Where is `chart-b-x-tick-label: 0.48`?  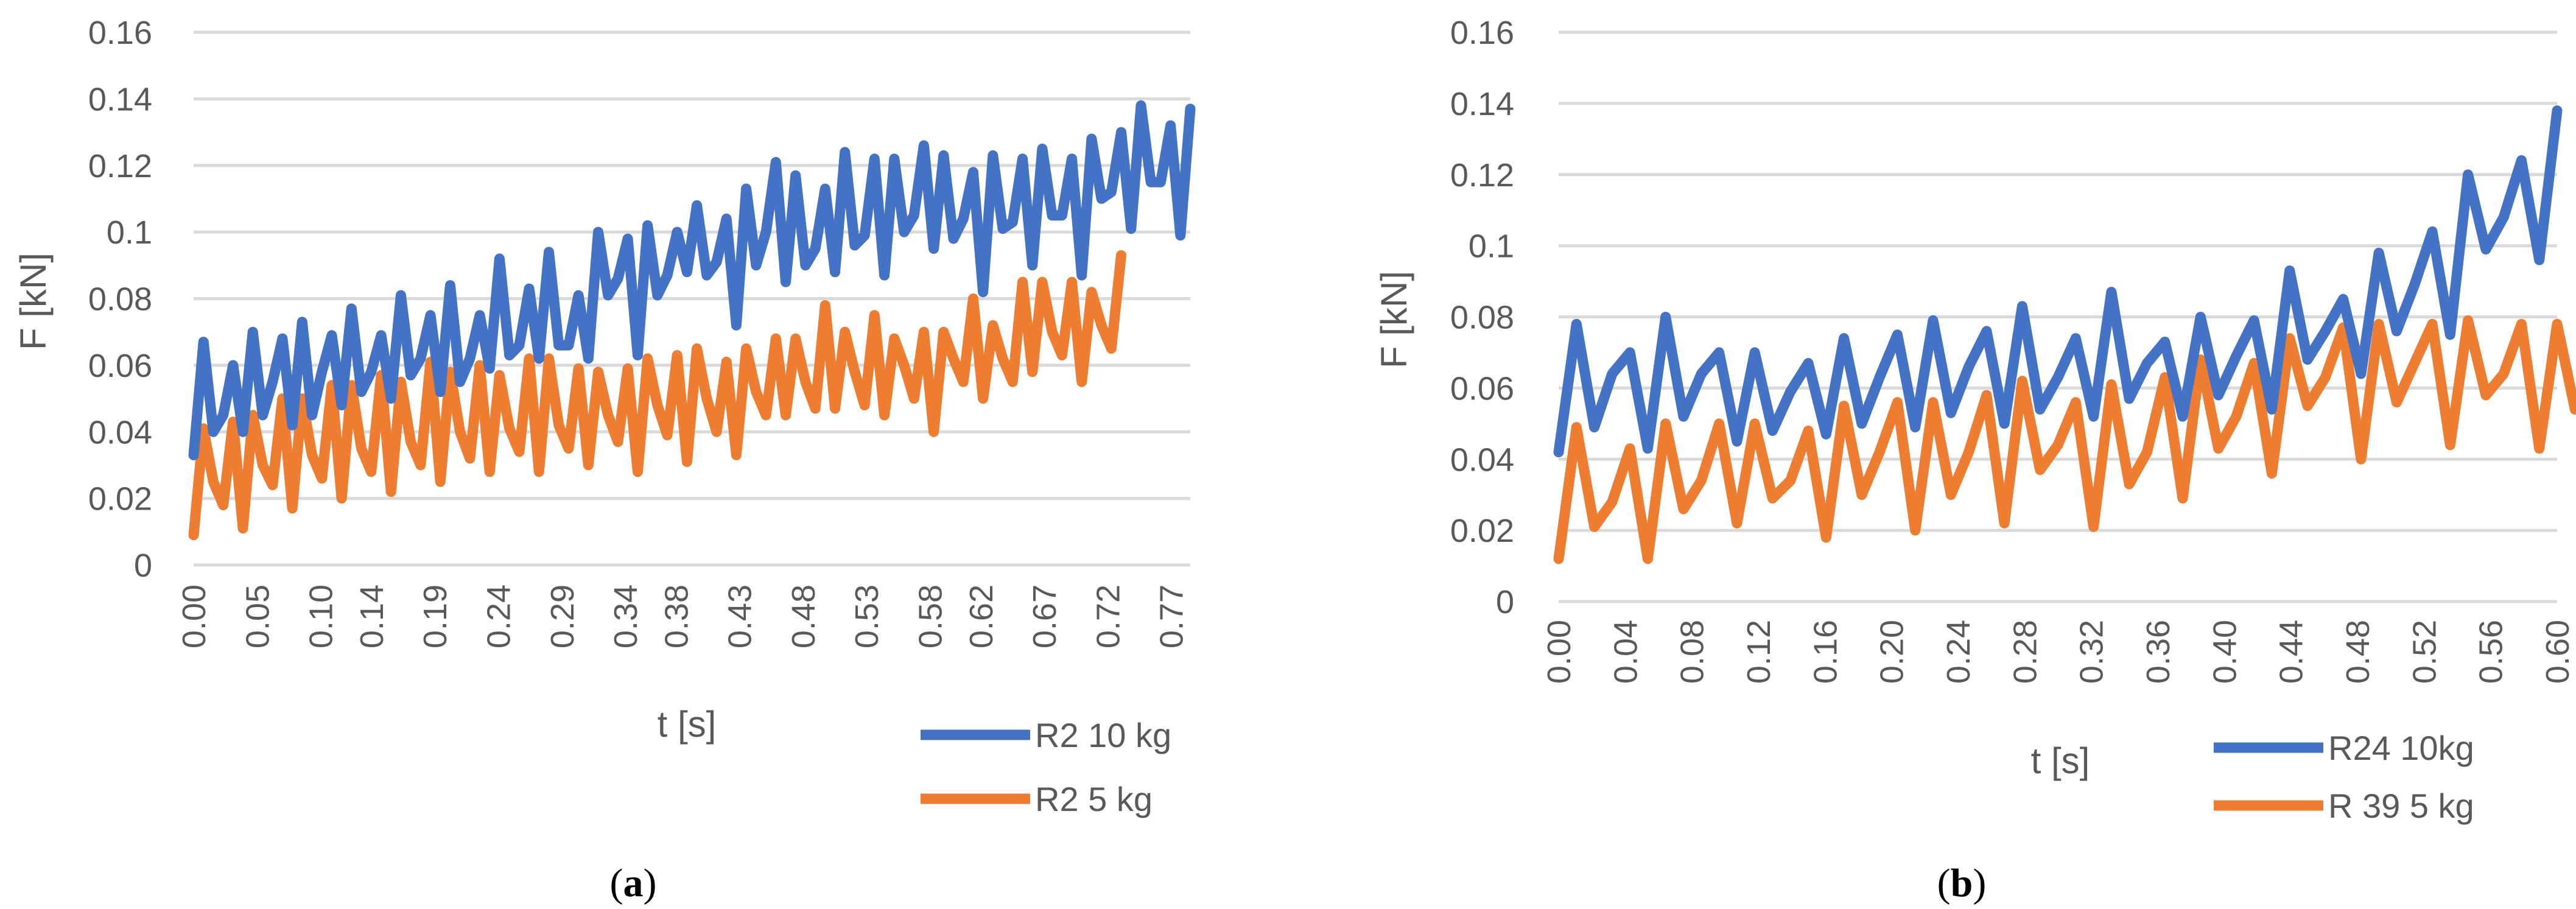
chart-b-x-tick-label: 0.48 is located at coordinates (2358, 652).